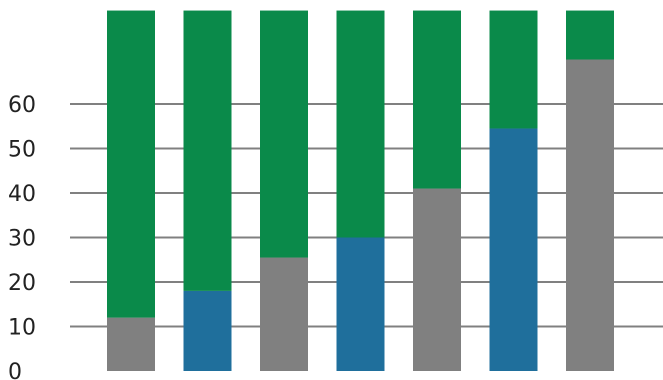 This screenshot has height=380, width=663. I want to click on y-tick-label-40: 40, so click(22, 194).